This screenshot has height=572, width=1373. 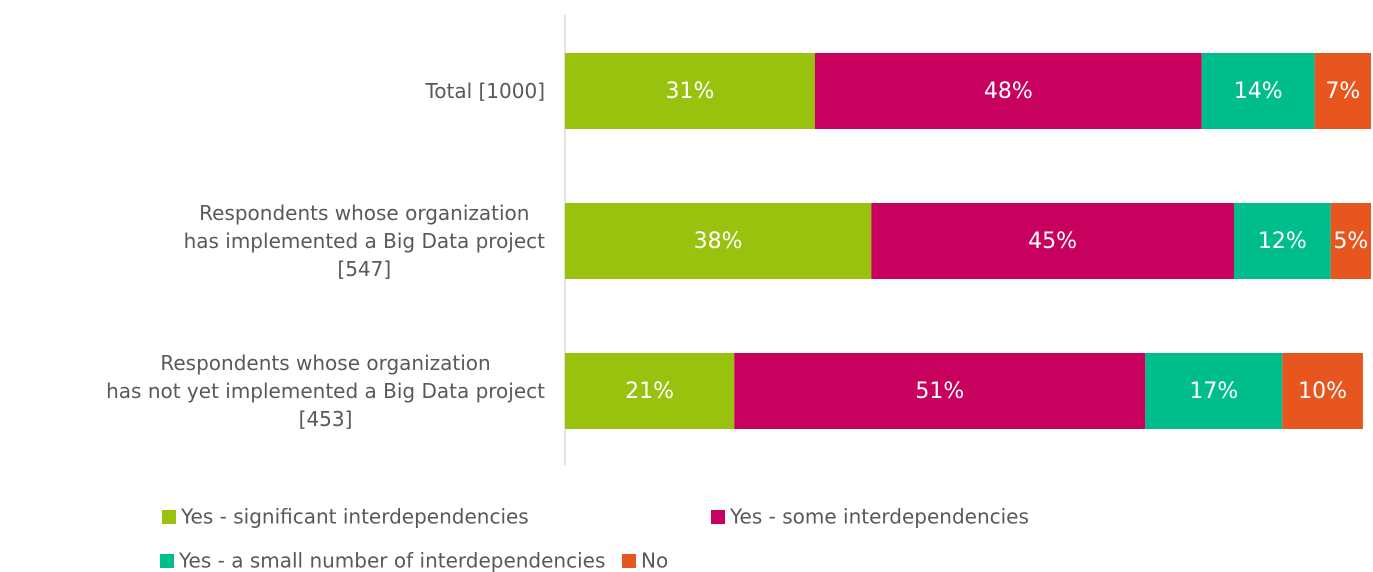 I want to click on value-label: 14%, so click(x=1258, y=91).